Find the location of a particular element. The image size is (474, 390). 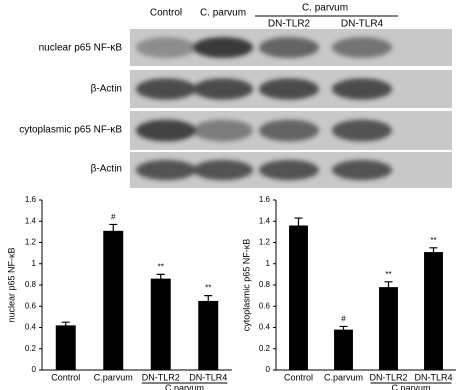

lane-label: Control is located at coordinates (166, 13).